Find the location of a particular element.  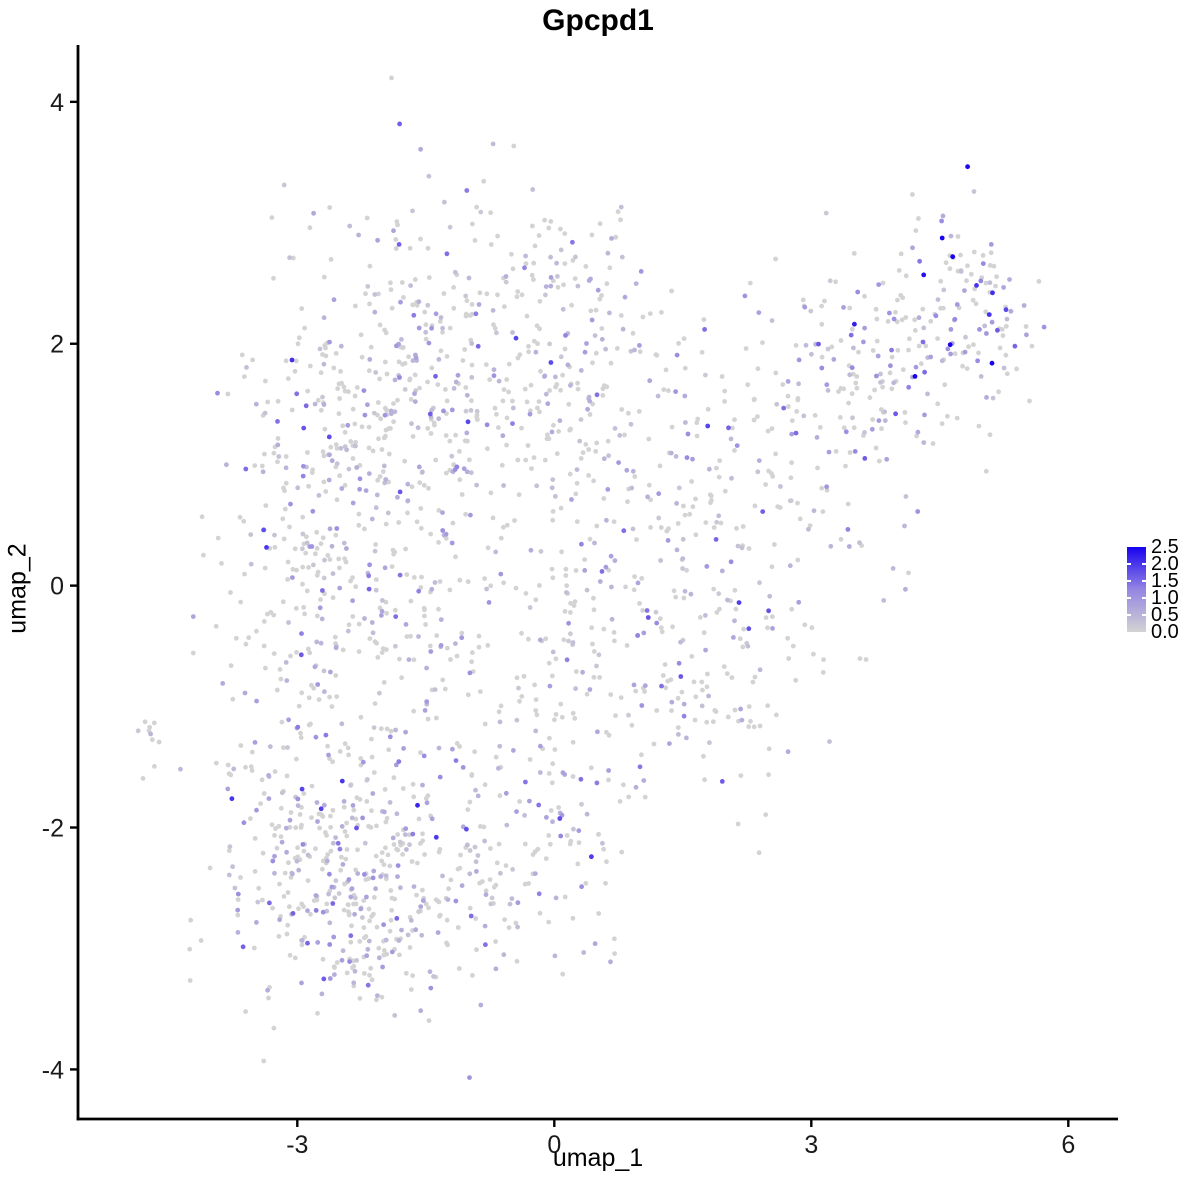

x-tick-label: 6 is located at coordinates (1068, 1145).